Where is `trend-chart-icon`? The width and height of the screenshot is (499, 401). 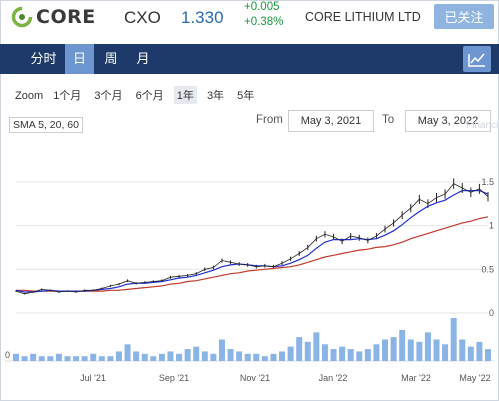
trend-chart-icon is located at coordinates (476, 60).